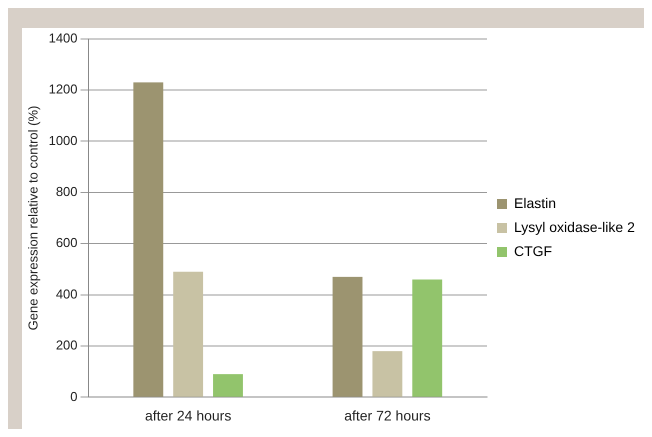  I want to click on x-tick-label: after 24 hours, so click(188, 415).